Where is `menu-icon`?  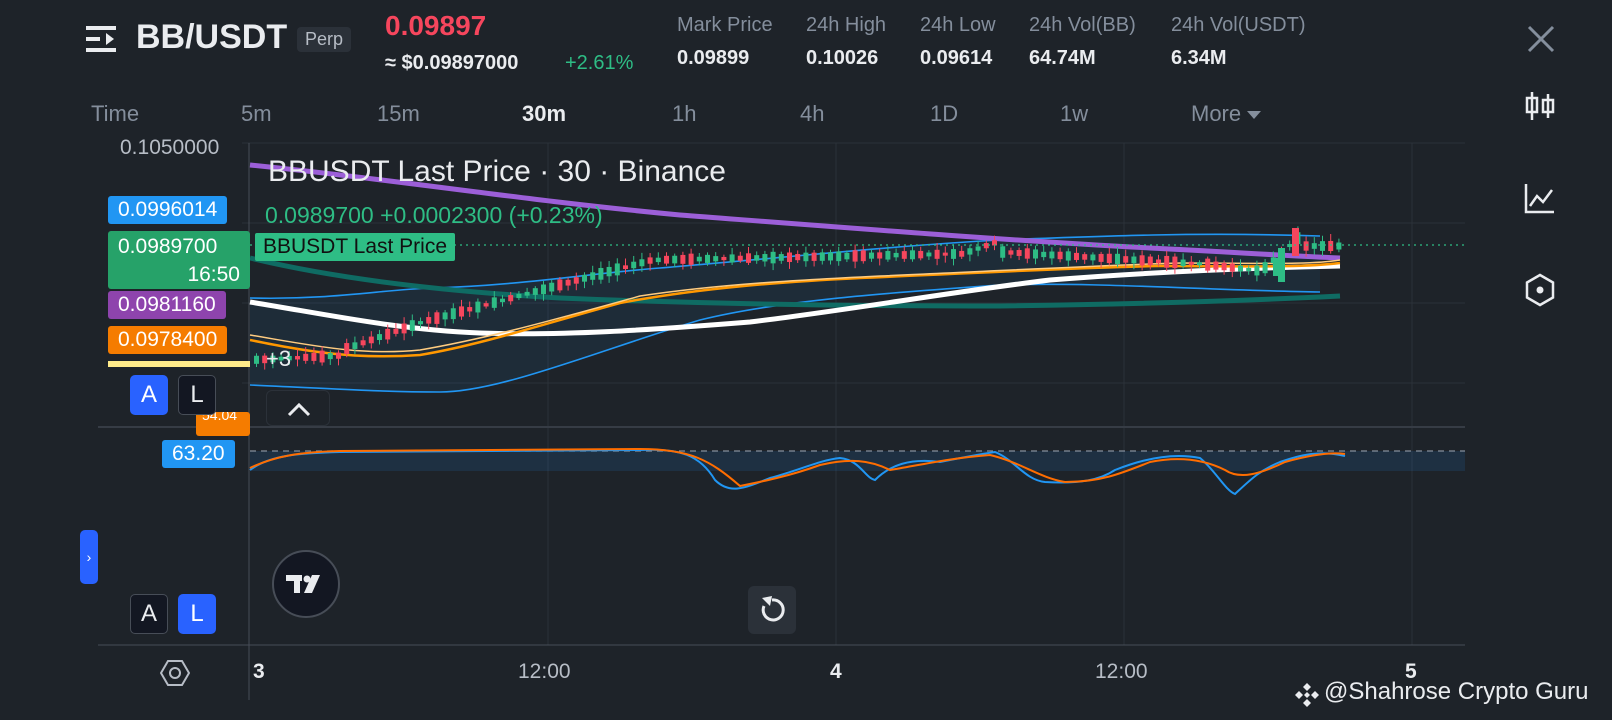 menu-icon is located at coordinates (103, 39).